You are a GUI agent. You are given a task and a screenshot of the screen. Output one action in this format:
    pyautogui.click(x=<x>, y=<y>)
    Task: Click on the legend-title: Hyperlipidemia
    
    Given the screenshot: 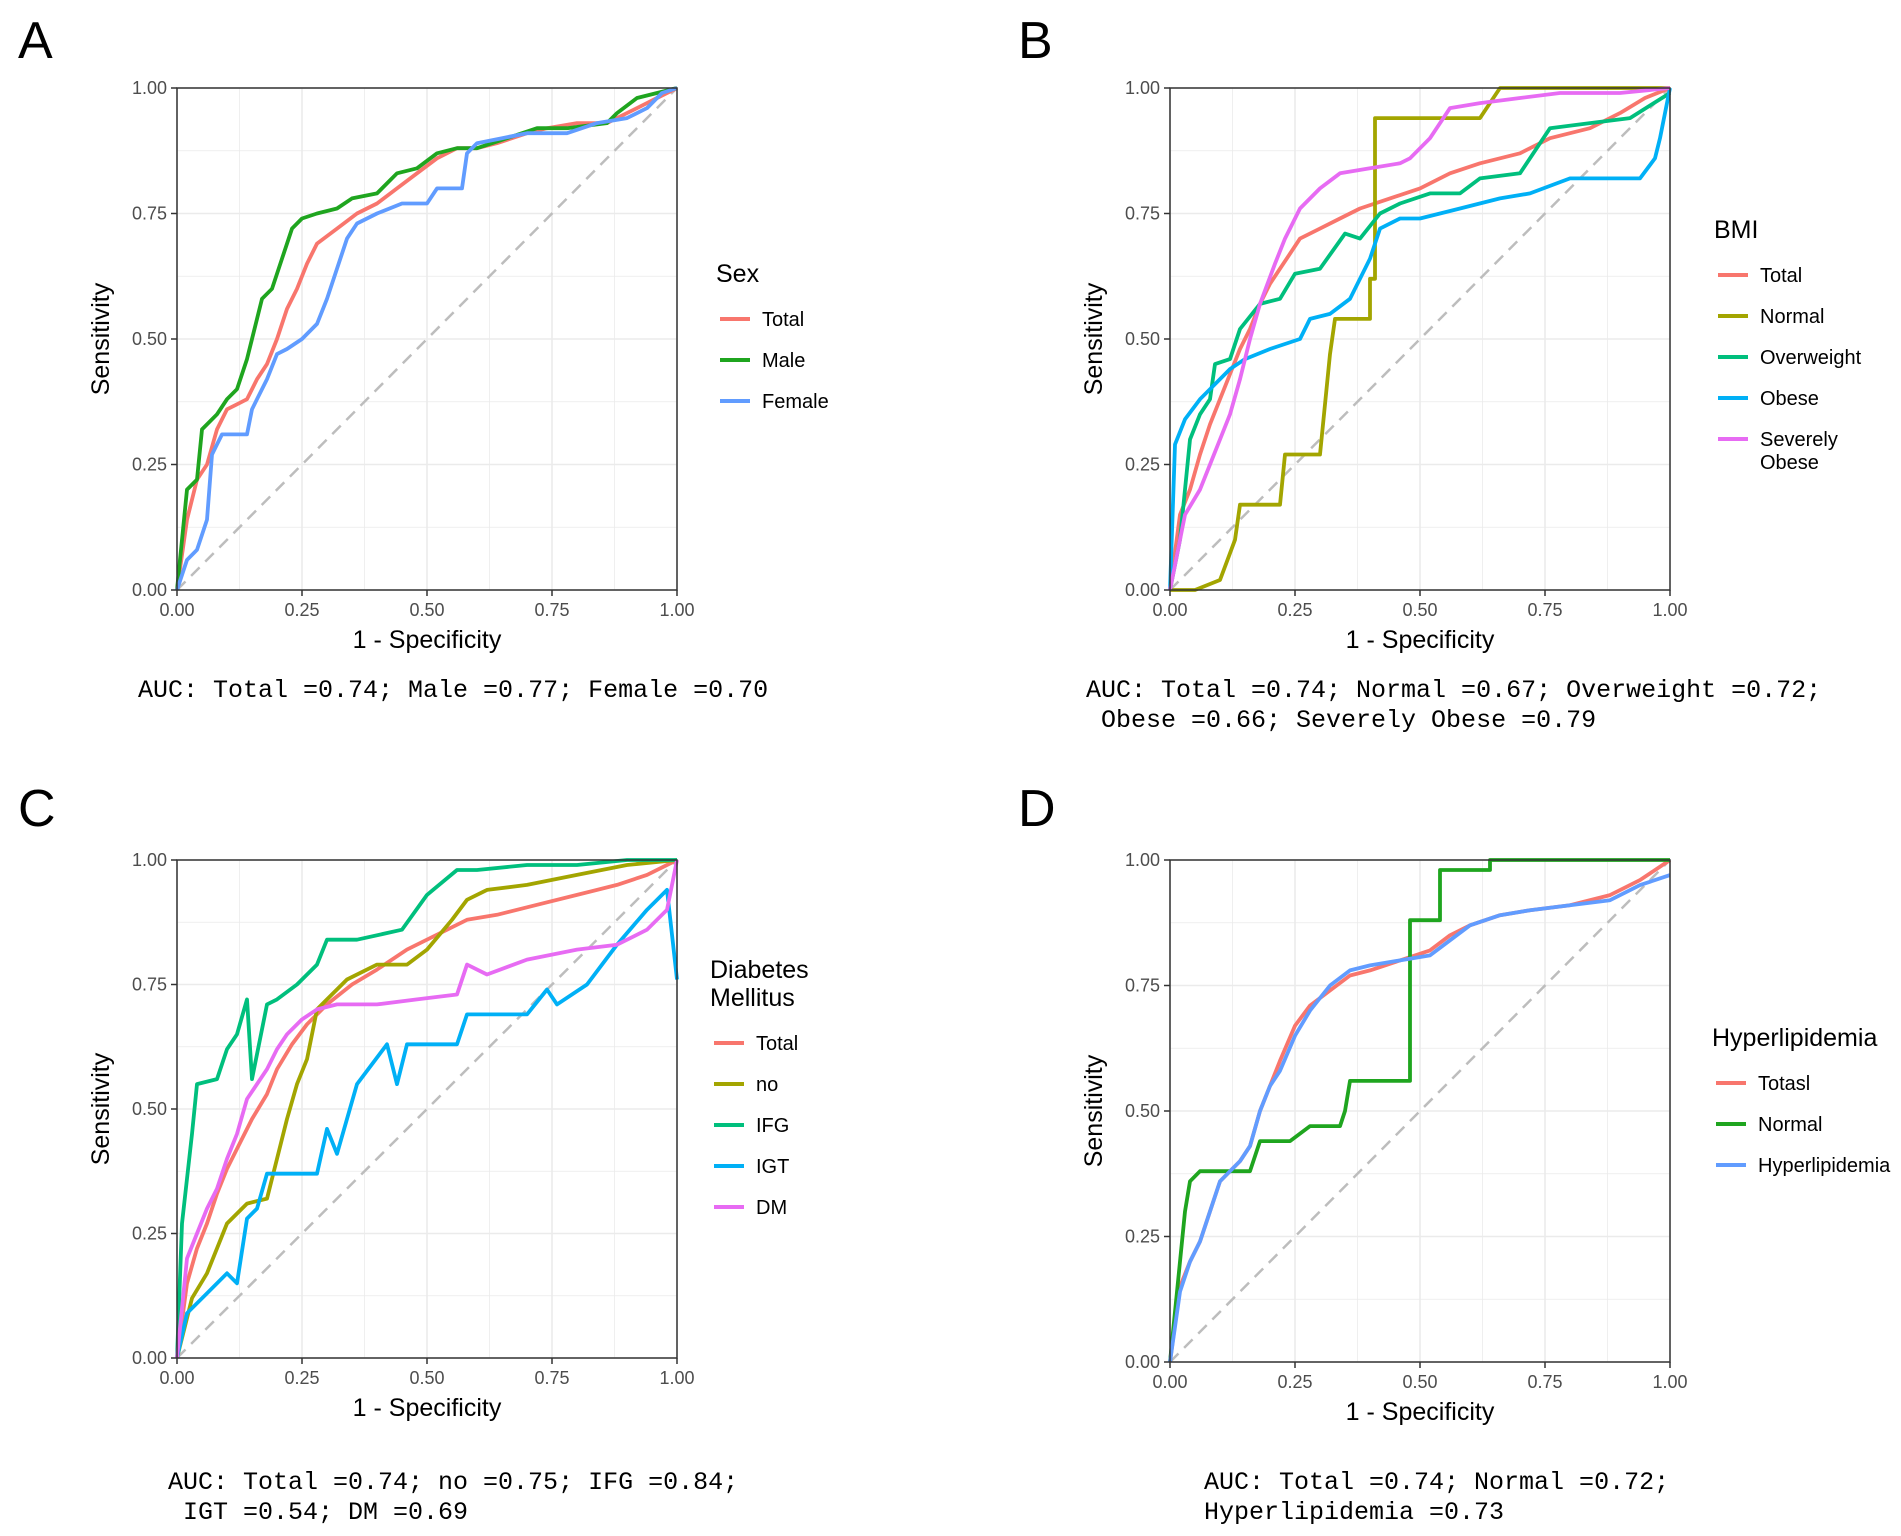 What is the action you would take?
    pyautogui.click(x=1794, y=1038)
    